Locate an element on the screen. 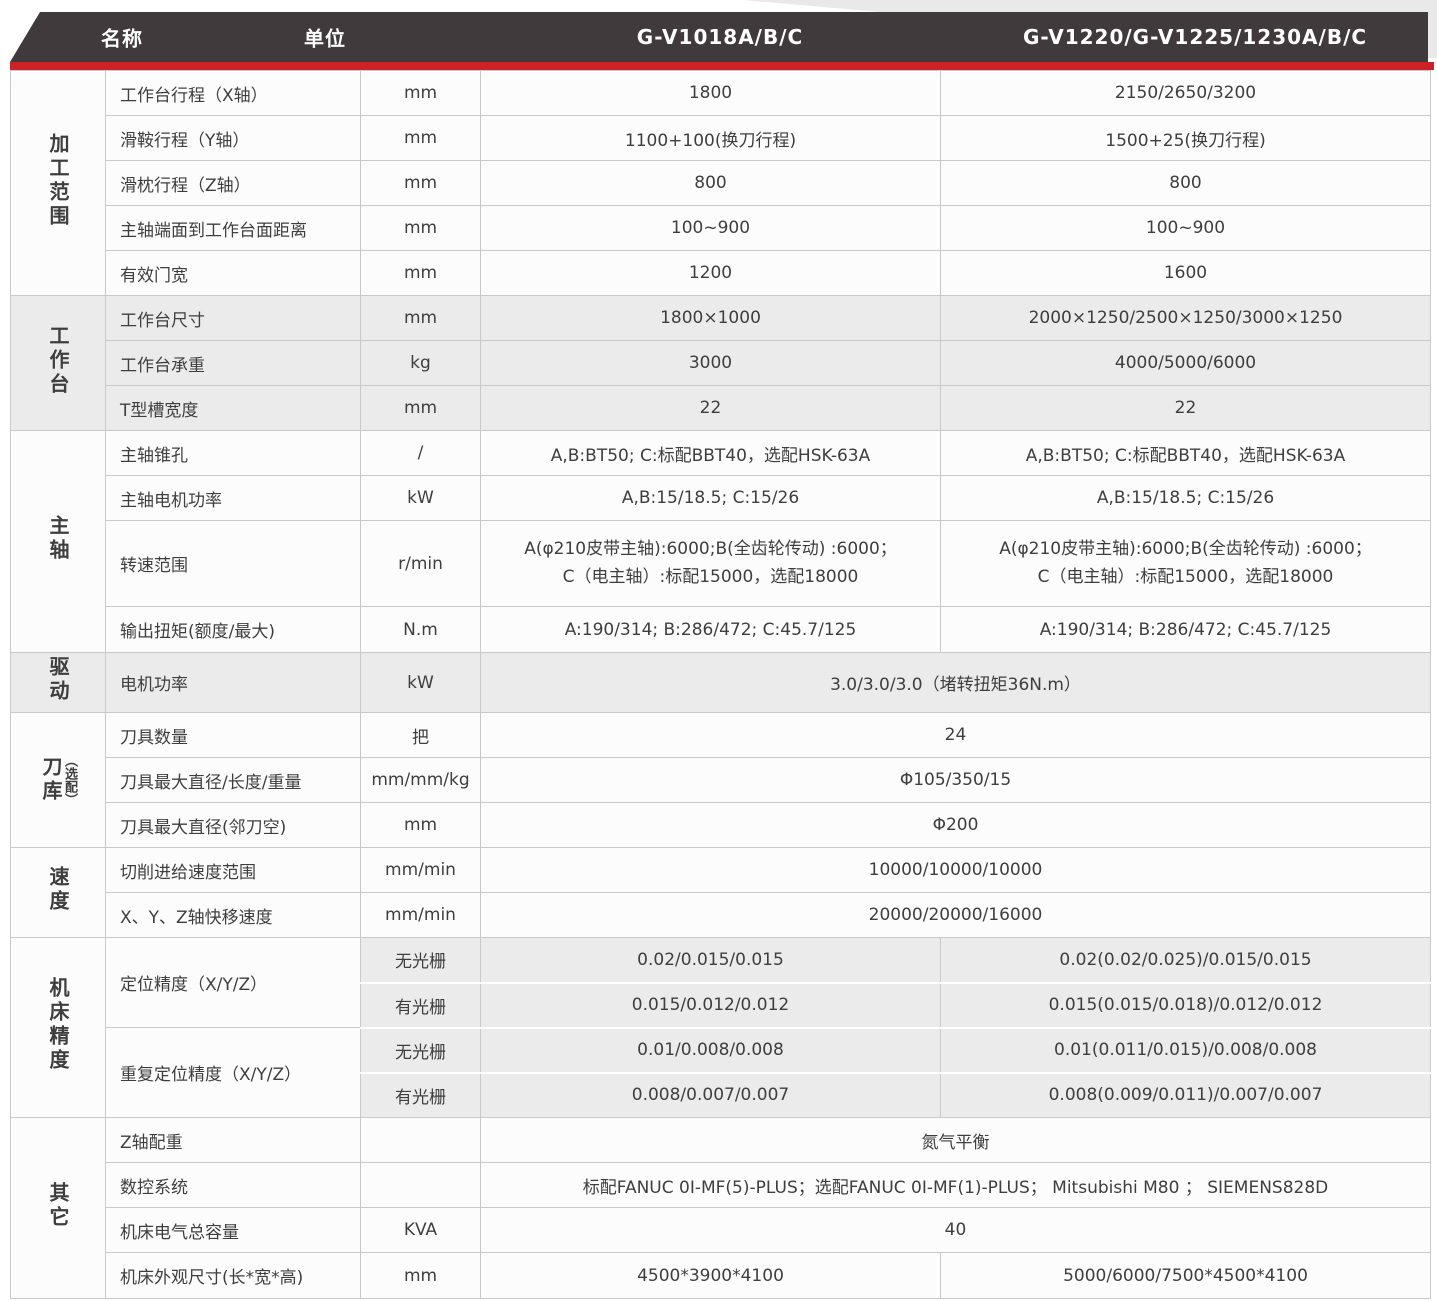 The image size is (1437, 1301). table-row: 机床电气总容量 KVA 40 is located at coordinates (721, 1230).